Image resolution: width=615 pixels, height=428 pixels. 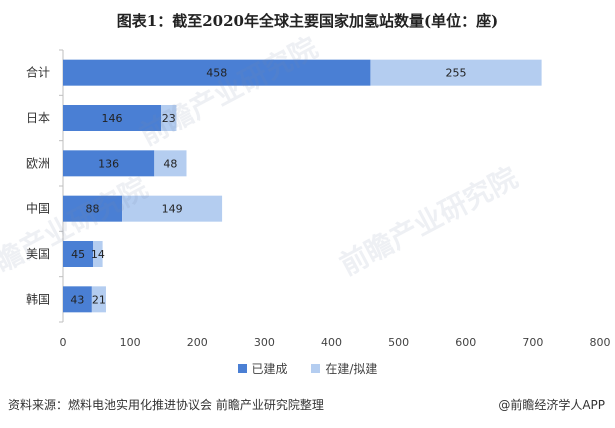 What do you see at coordinates (331, 342) in the screenshot?
I see `x-tick-label: 400` at bounding box center [331, 342].